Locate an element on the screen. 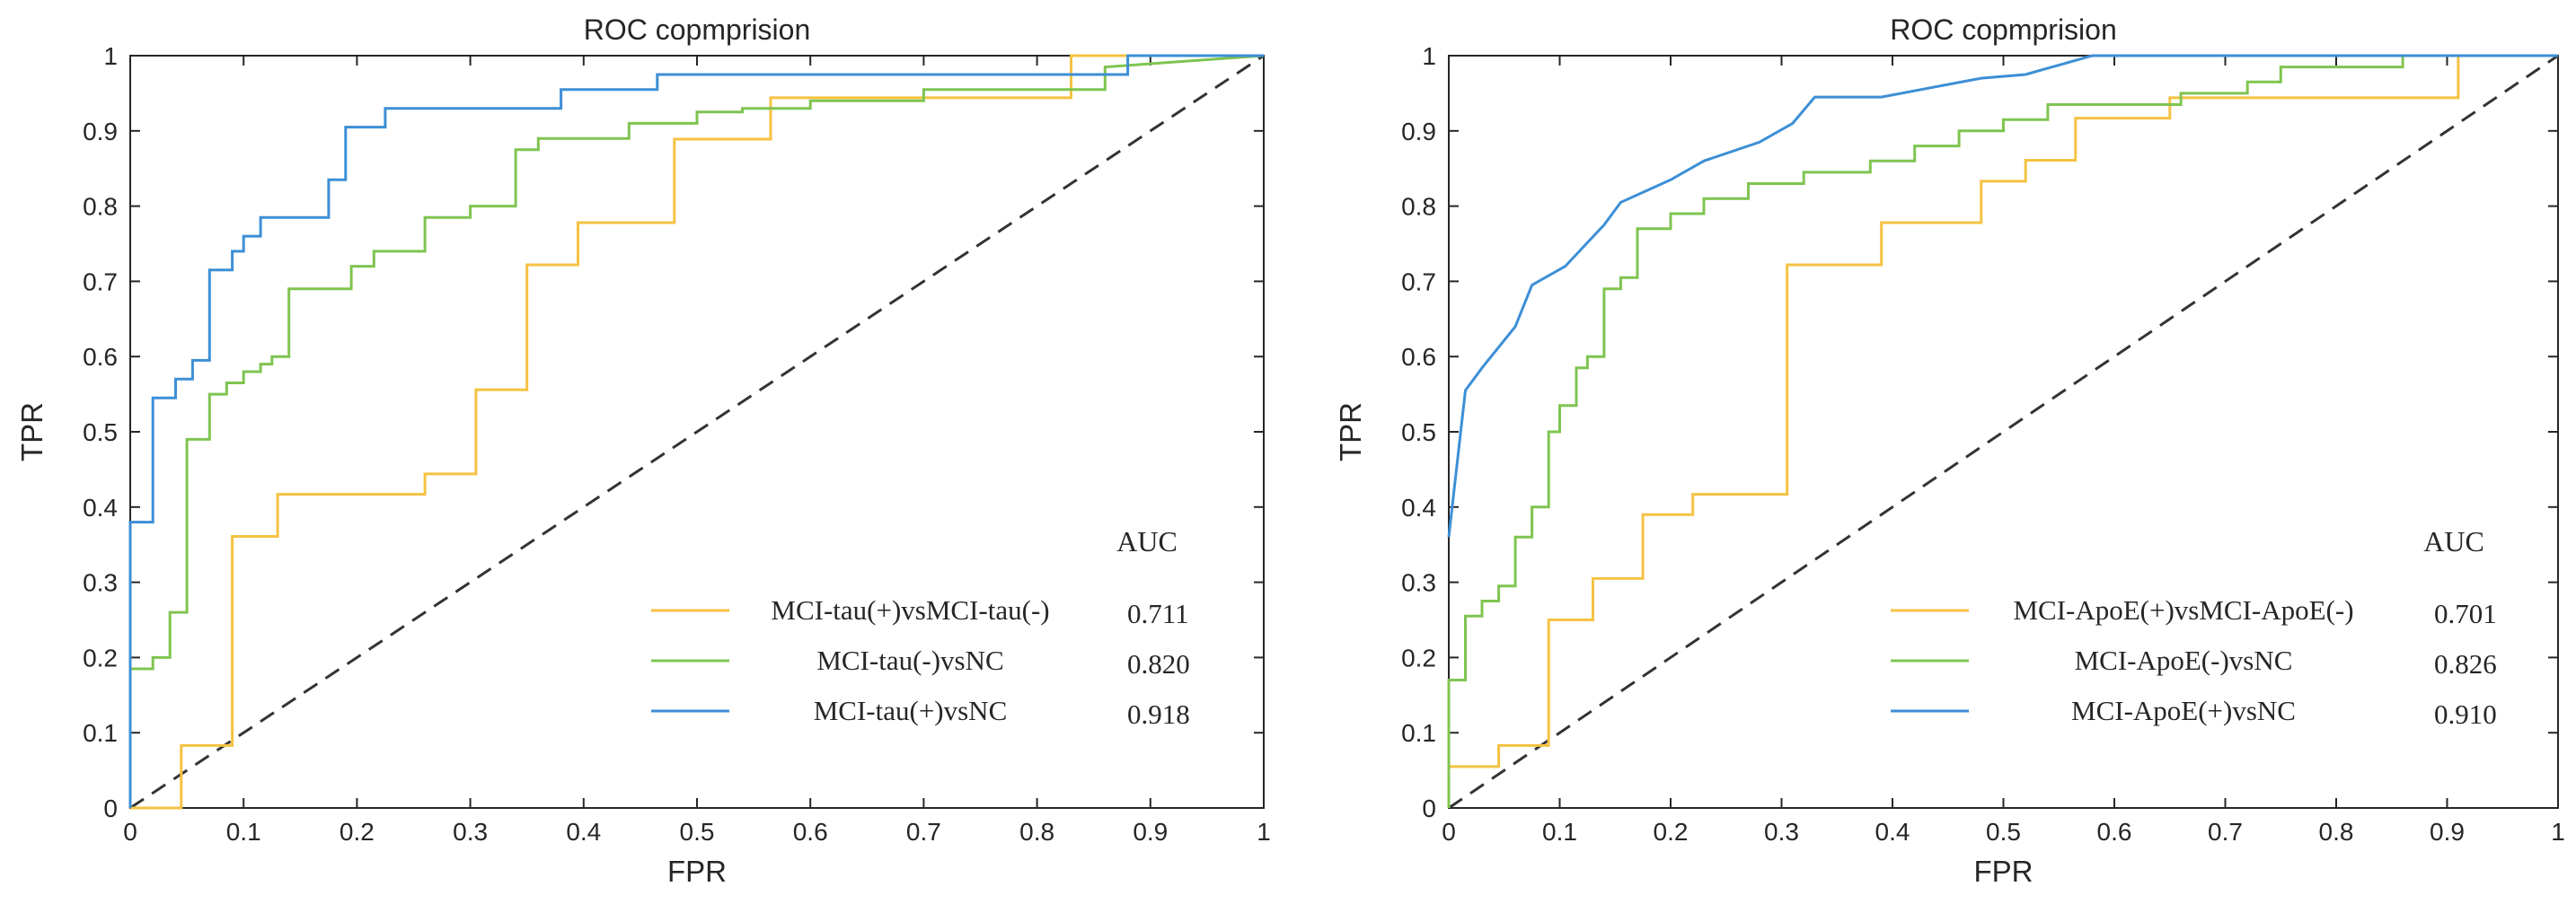 This screenshot has height=913, width=2576. legend-series-label: MCI-tau(-)vsNC is located at coordinates (909, 660).